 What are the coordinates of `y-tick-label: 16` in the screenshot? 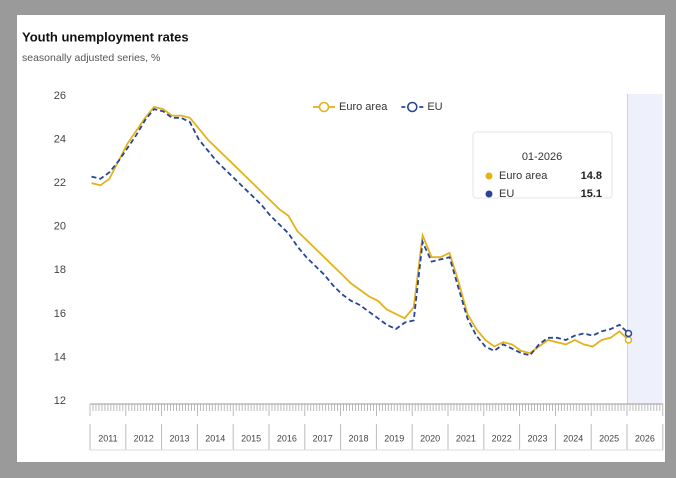 It's located at (60, 314).